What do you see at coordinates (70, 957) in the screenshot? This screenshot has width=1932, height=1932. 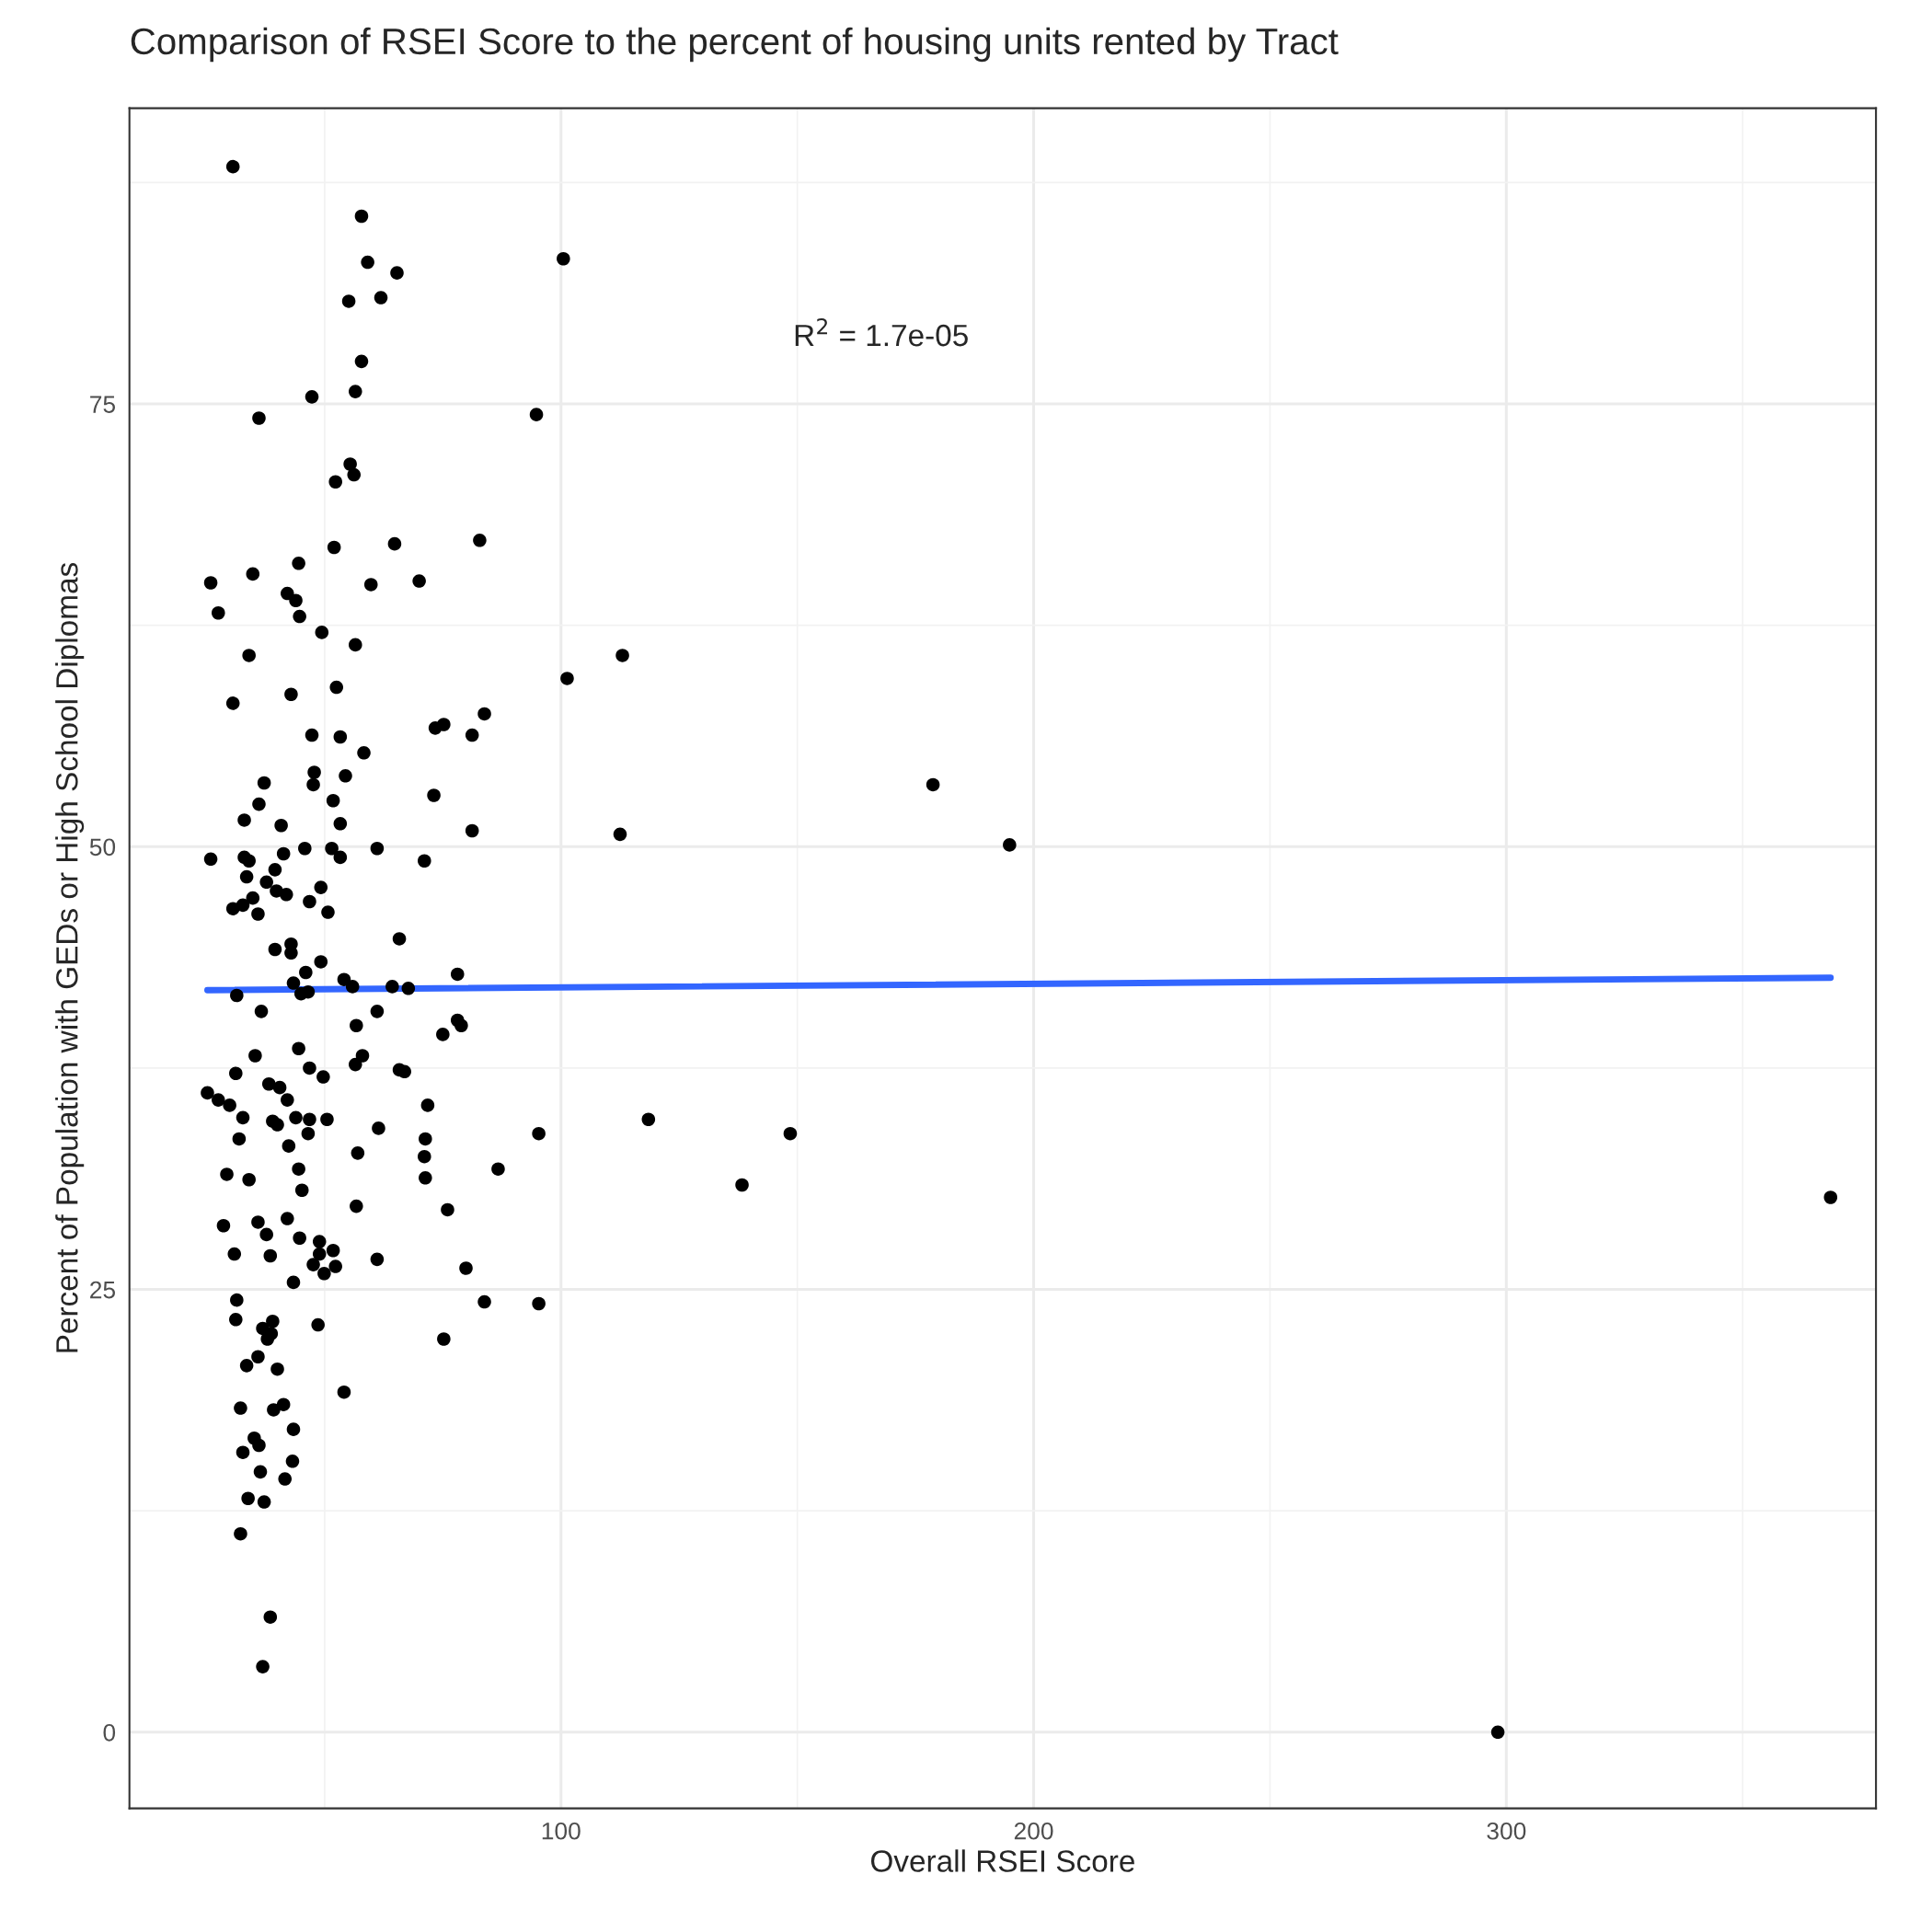 I see `y-axis-title: Percent of Population with GEDs or High School Diplomas` at bounding box center [70, 957].